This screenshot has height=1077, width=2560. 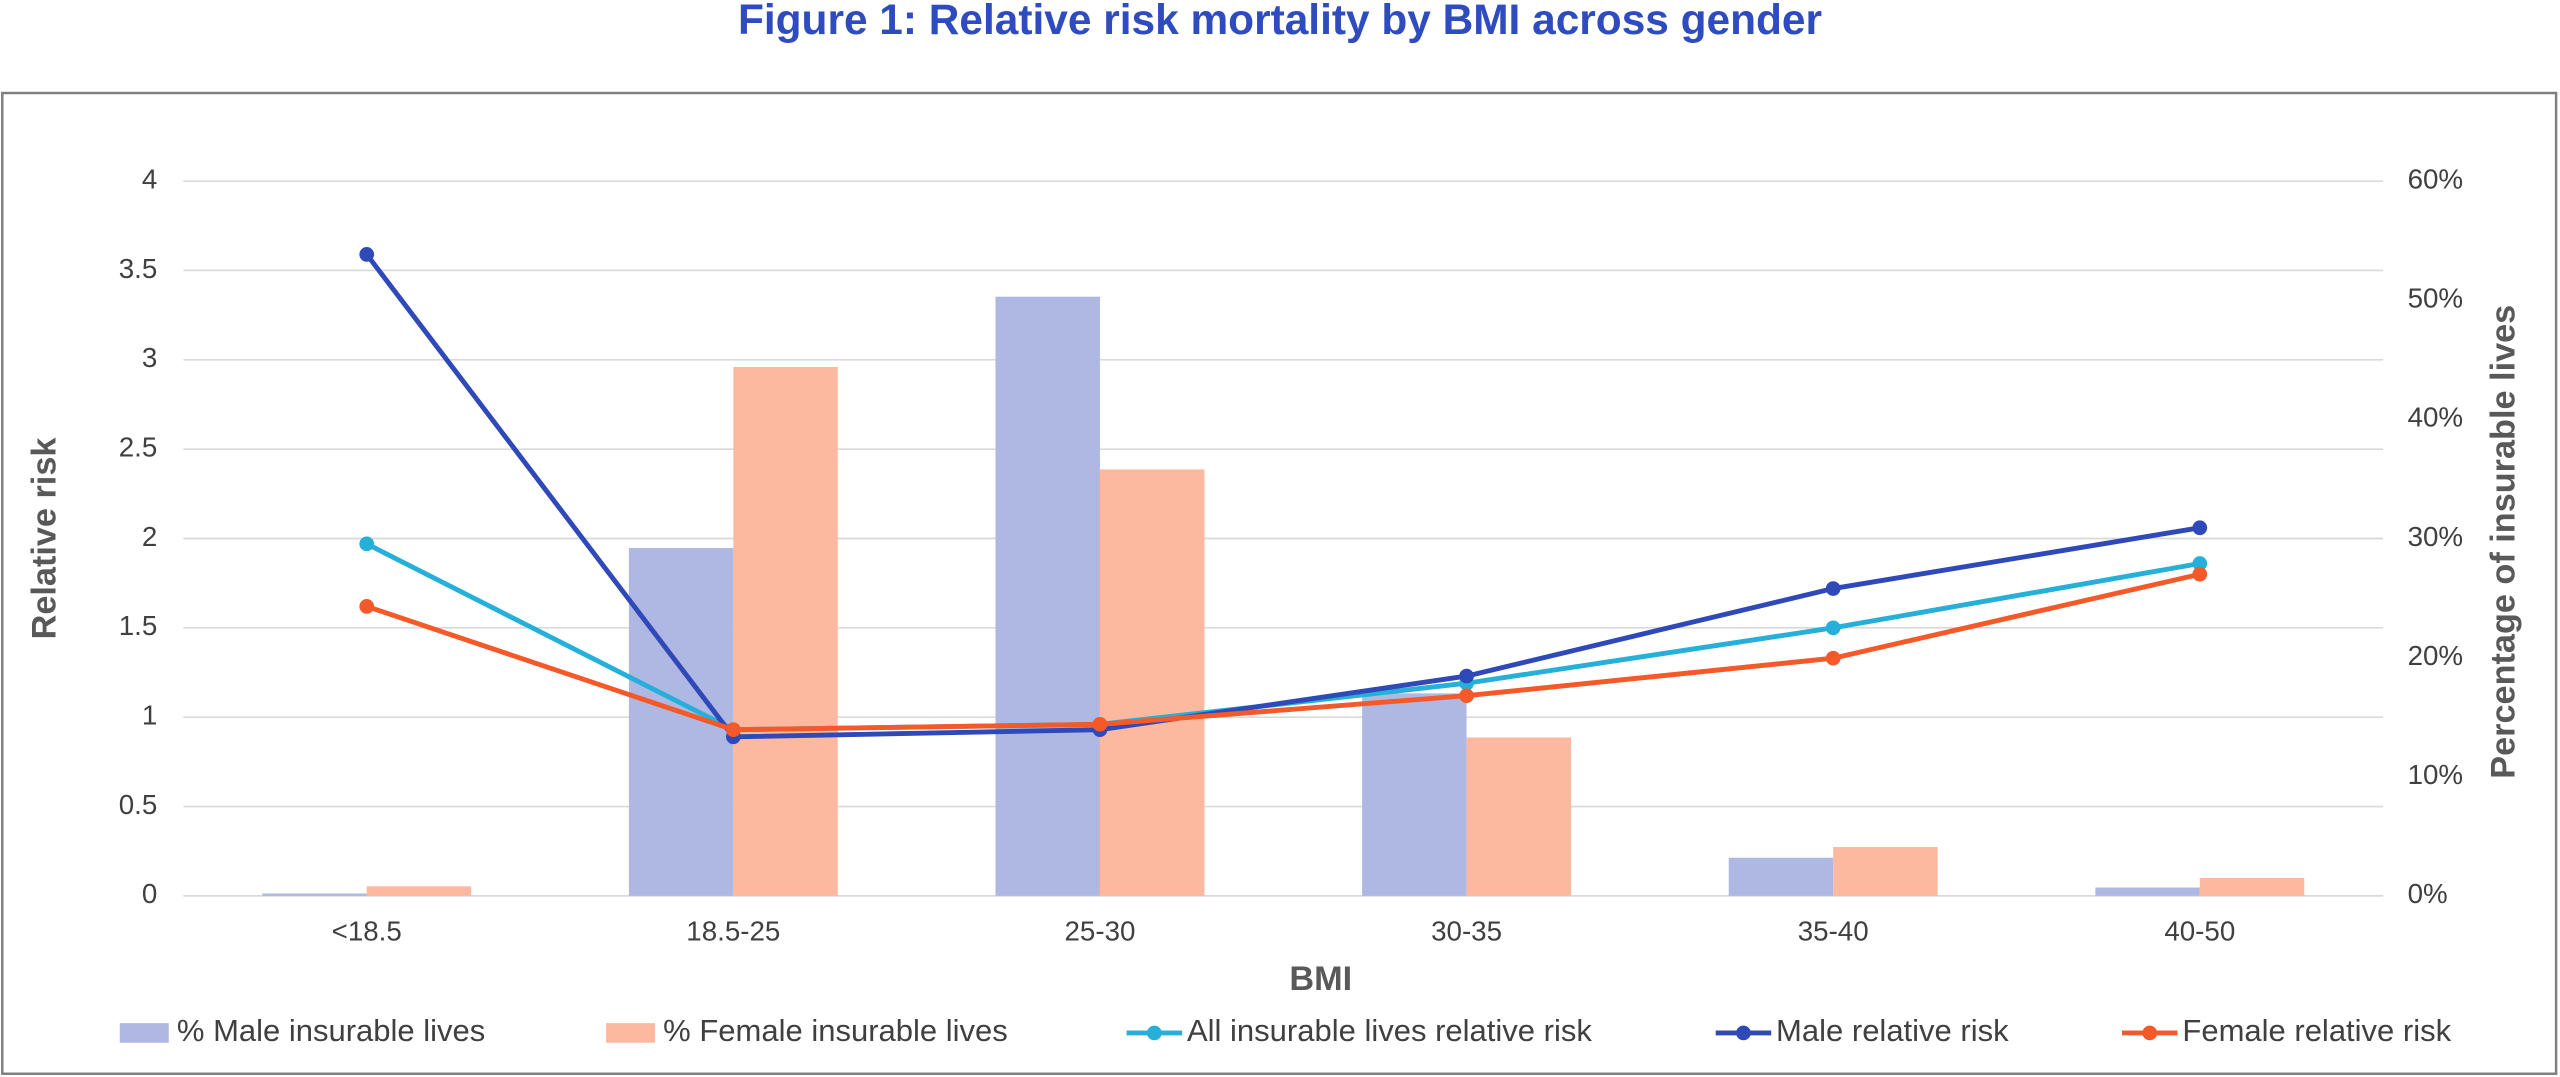 What do you see at coordinates (367, 931) in the screenshot?
I see `x-tick-label: <18.5` at bounding box center [367, 931].